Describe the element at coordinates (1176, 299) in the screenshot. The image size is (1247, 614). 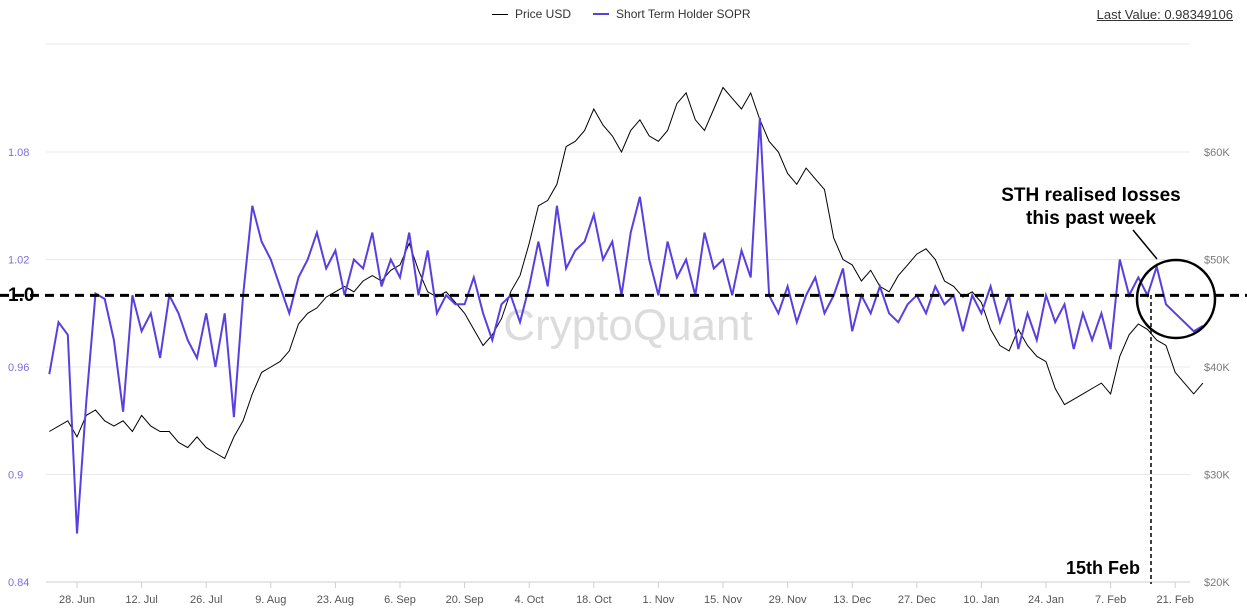
I see `annotation-circle` at that location.